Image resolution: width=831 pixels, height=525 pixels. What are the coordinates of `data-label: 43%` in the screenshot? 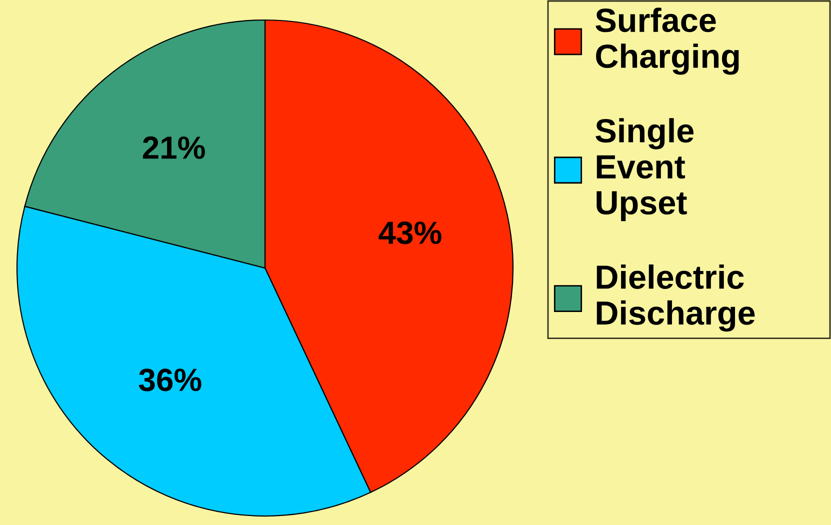 It's located at (410, 232).